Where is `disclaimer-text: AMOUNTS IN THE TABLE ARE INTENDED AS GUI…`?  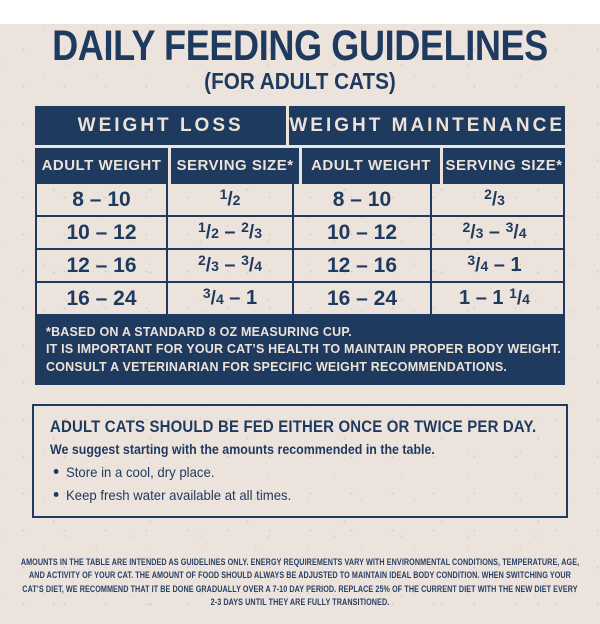 disclaimer-text: AMOUNTS IN THE TABLE ARE INTENDED AS GUI… is located at coordinates (300, 582).